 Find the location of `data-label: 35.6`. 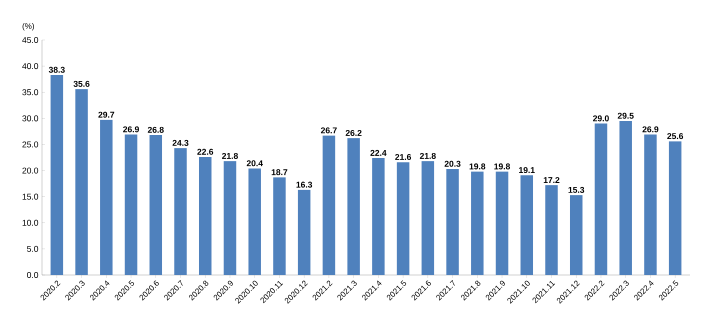

data-label: 35.6 is located at coordinates (82, 83).